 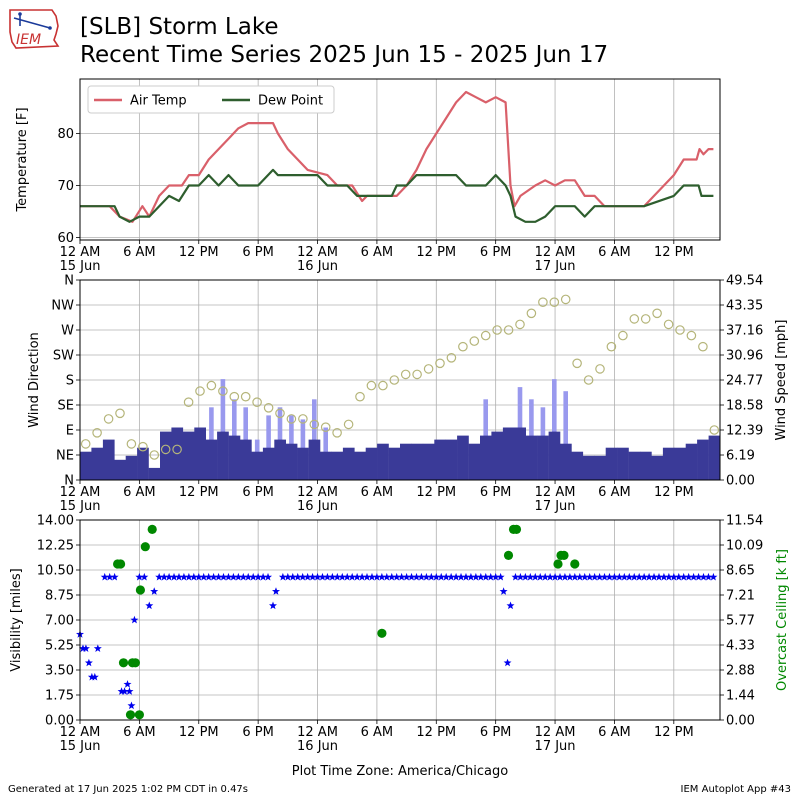 What do you see at coordinates (744, 431) in the screenshot?
I see `wind-ytick-label-right: 12.39` at bounding box center [744, 431].